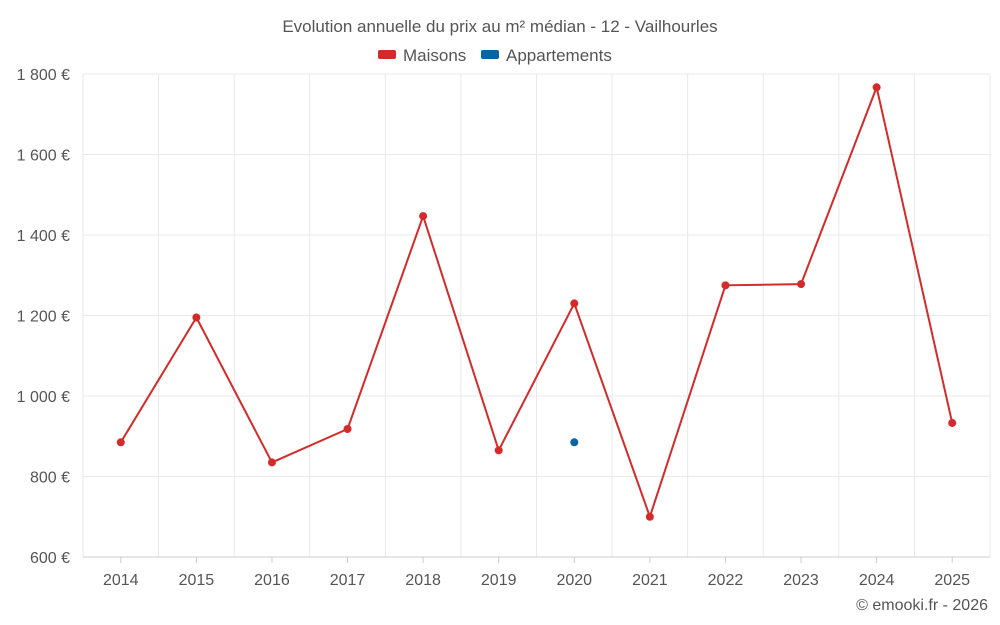 Image resolution: width=1000 pixels, height=625 pixels. What do you see at coordinates (50, 558) in the screenshot?
I see `y-tick-label: 600 €` at bounding box center [50, 558].